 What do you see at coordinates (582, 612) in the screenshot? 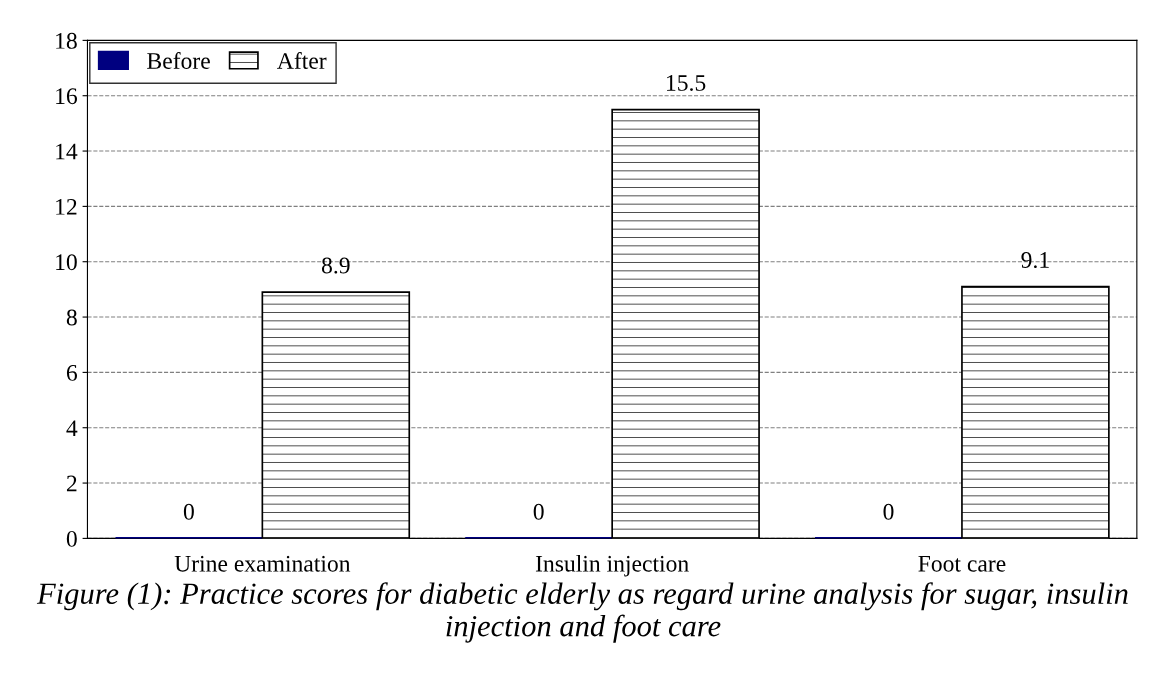
I see `text: Figure (1): Practice scores for diabetic elderly as regard urine analysis for sugar, insulin injection and foot care` at bounding box center [582, 612].